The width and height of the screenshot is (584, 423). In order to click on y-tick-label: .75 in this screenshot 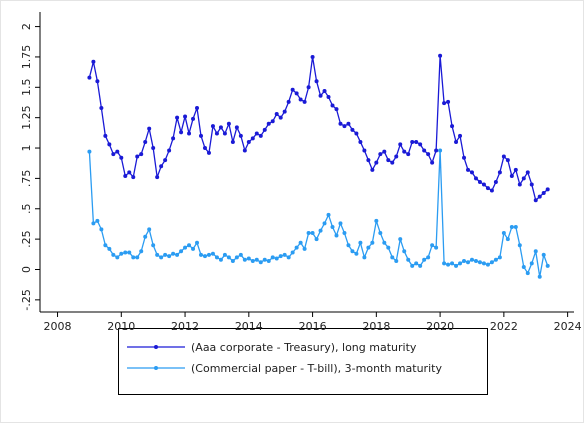, I will do `click(26, 179)`.